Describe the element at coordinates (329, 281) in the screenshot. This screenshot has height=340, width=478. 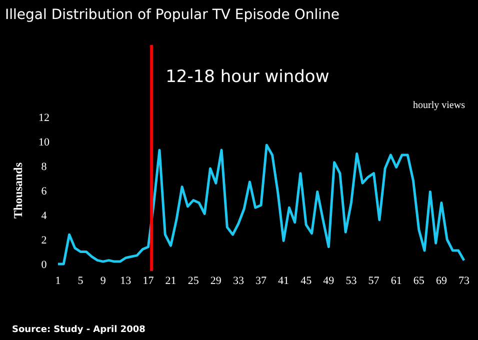
I see `x-tick-label: 49` at that location.